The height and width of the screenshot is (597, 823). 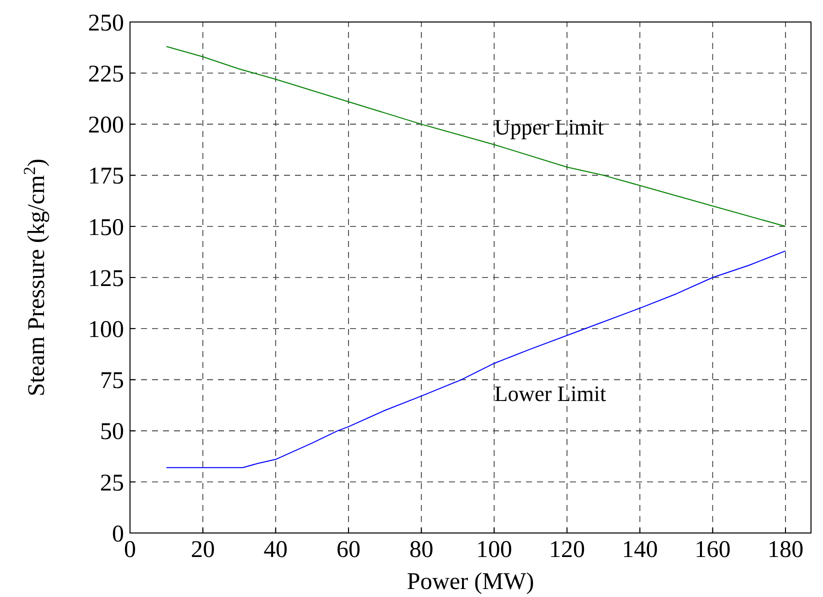 What do you see at coordinates (786, 550) in the screenshot?
I see `x-tick-label: 180` at bounding box center [786, 550].